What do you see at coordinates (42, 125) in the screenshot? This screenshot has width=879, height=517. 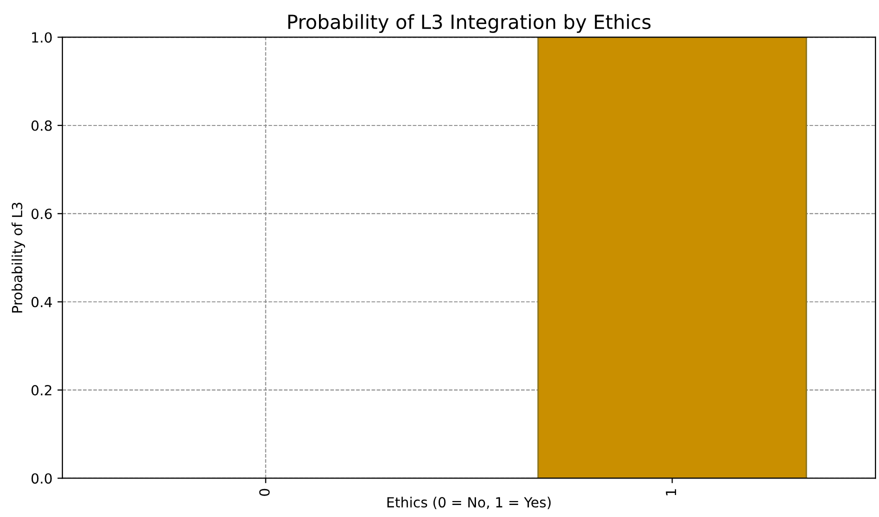 I see `y-tick-label: 0.8` at bounding box center [42, 125].